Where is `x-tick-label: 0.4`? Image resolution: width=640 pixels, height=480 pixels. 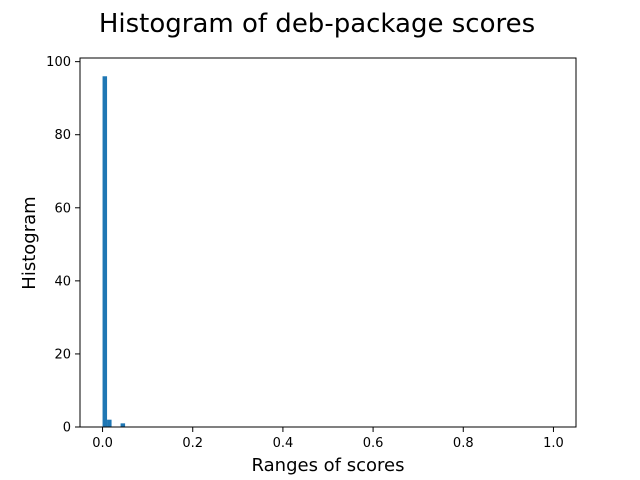 x-tick-label: 0.4 is located at coordinates (283, 443).